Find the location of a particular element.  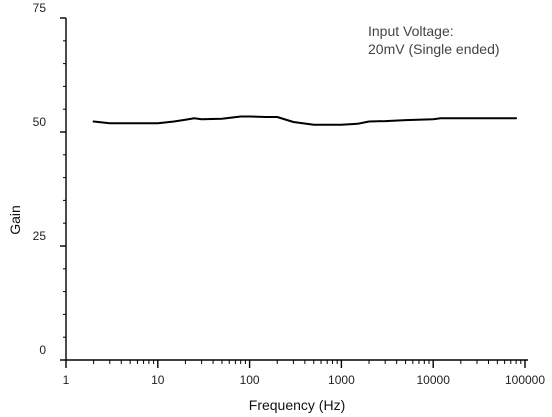

x-tick-label: 1000 is located at coordinates (341, 380).